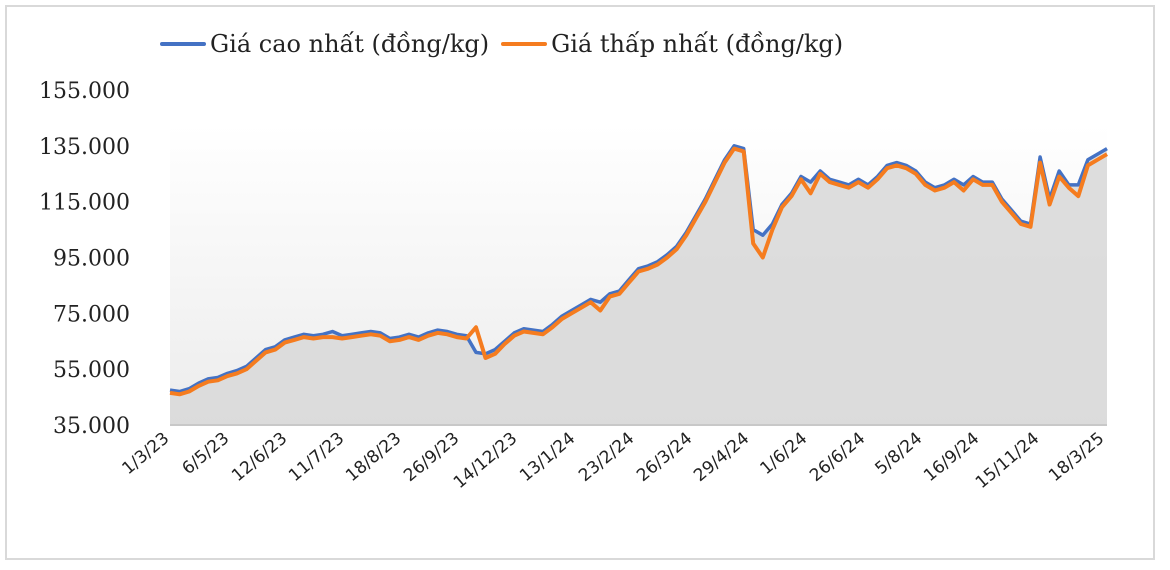  Describe the element at coordinates (524, 44) in the screenshot. I see `legend-swatch-orange` at that location.